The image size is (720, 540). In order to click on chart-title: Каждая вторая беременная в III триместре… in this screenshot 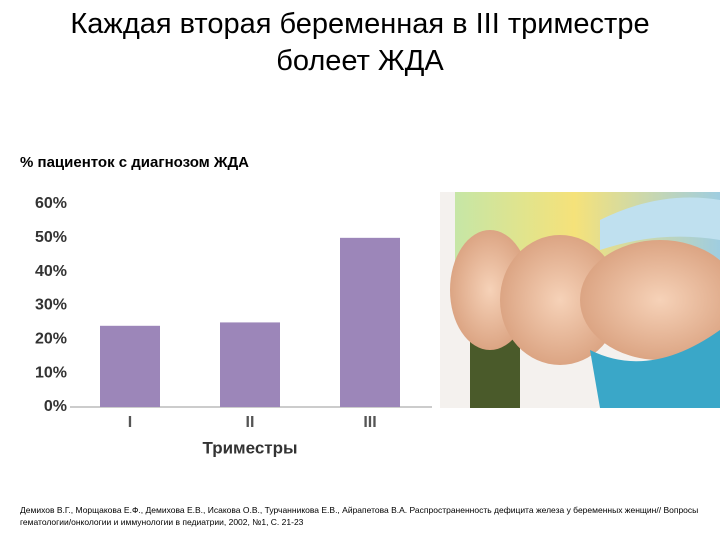, I will do `click(360, 42)`.